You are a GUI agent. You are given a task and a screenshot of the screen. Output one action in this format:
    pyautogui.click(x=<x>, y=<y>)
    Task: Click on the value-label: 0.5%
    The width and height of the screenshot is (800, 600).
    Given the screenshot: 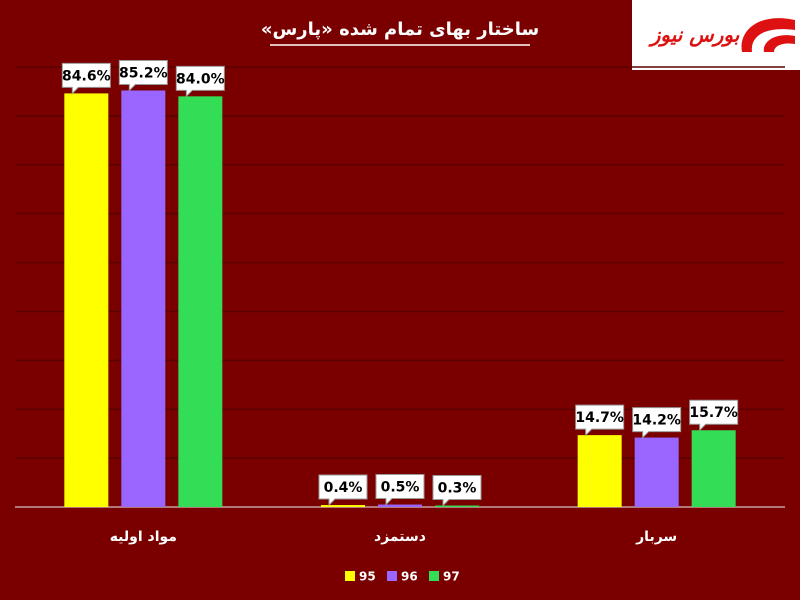 What is the action you would take?
    pyautogui.click(x=400, y=488)
    